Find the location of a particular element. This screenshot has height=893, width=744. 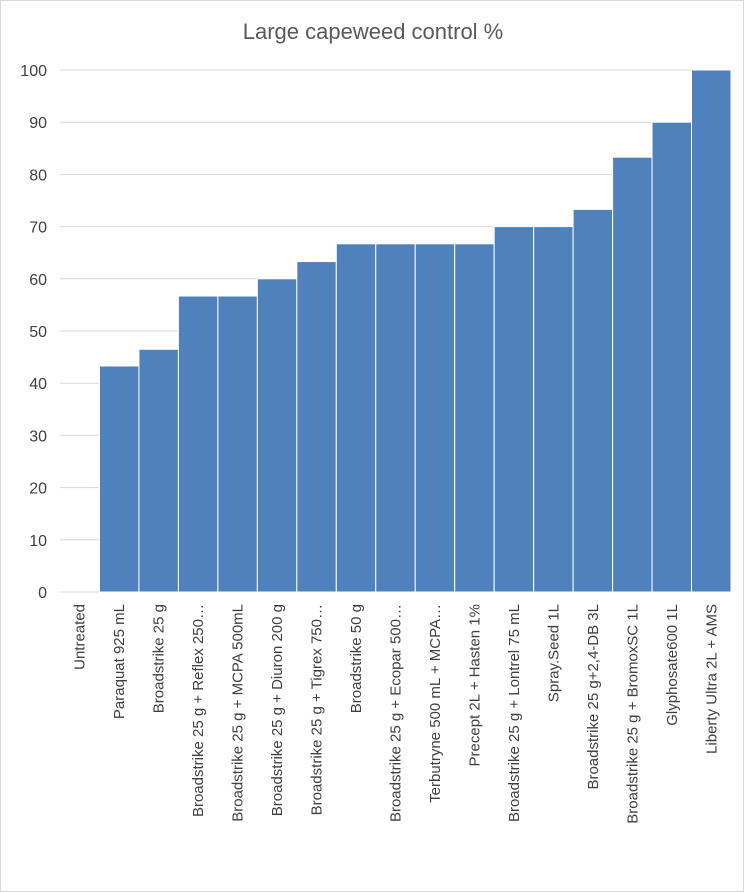

x-category-label: Spray.Seed 1L is located at coordinates (553, 653).